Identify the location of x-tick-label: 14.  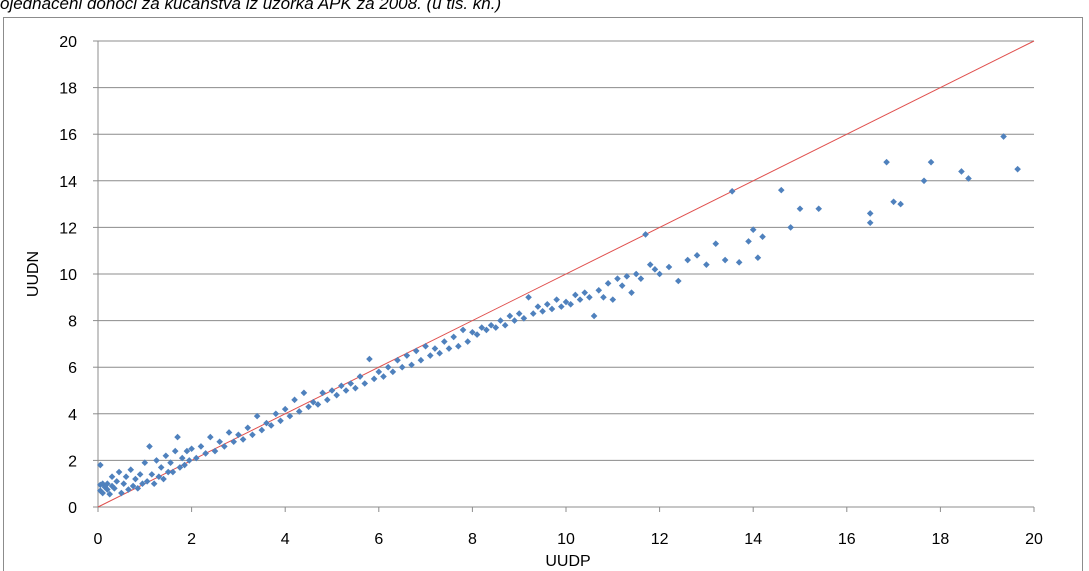
(753, 539).